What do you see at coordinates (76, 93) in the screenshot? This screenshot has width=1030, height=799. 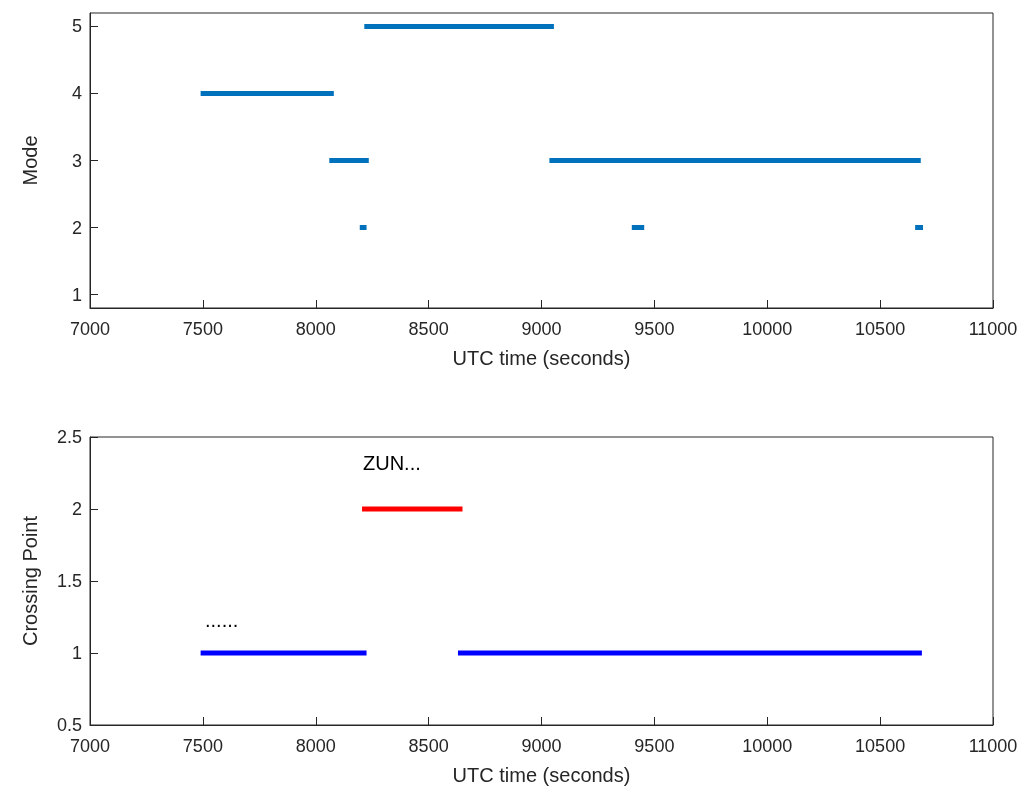 I see `y-tick-label: 4` at bounding box center [76, 93].